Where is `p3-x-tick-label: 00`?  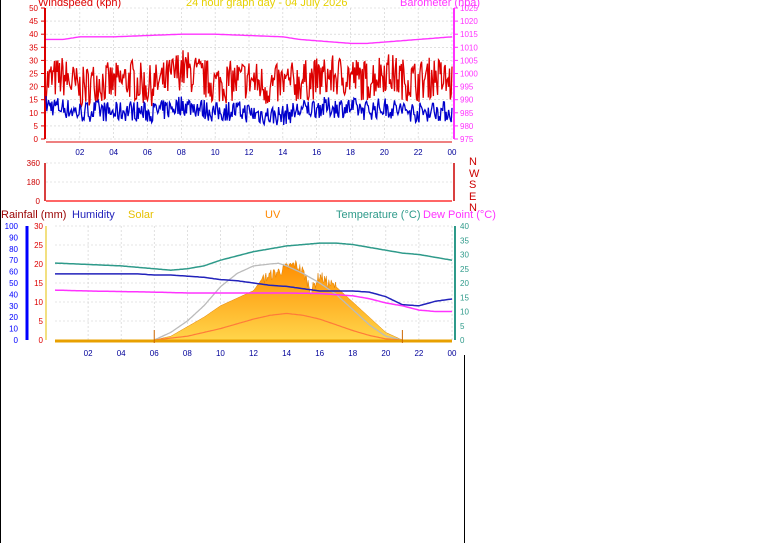
p3-x-tick-label: 00 is located at coordinates (452, 353).